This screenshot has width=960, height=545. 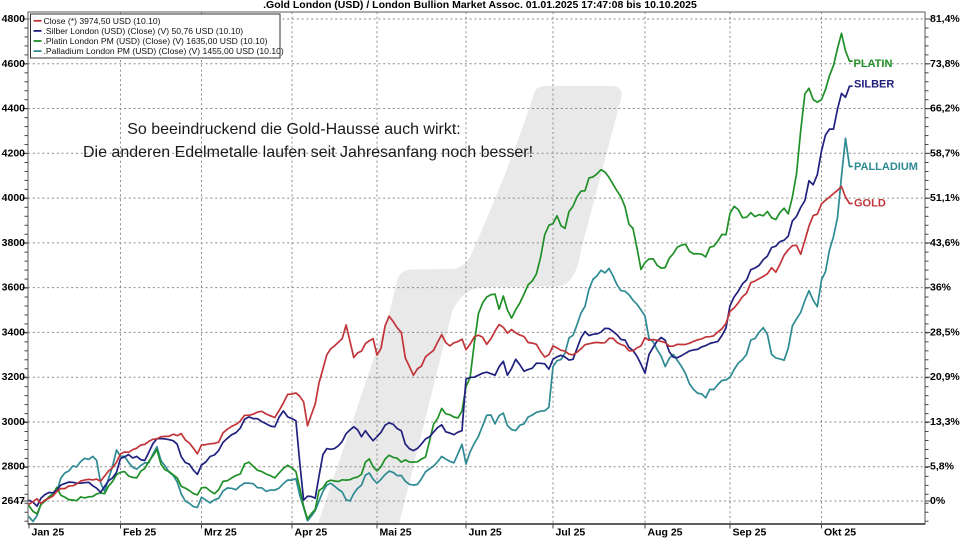 I want to click on svg-text: 2647, so click(x=14, y=501).